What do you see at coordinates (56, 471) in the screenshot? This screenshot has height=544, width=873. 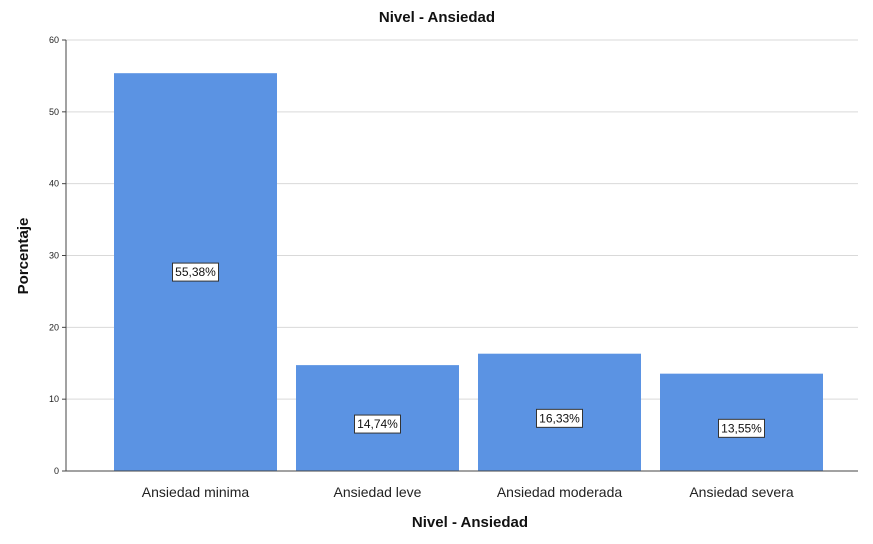 I see `y-tick-label: 0` at bounding box center [56, 471].